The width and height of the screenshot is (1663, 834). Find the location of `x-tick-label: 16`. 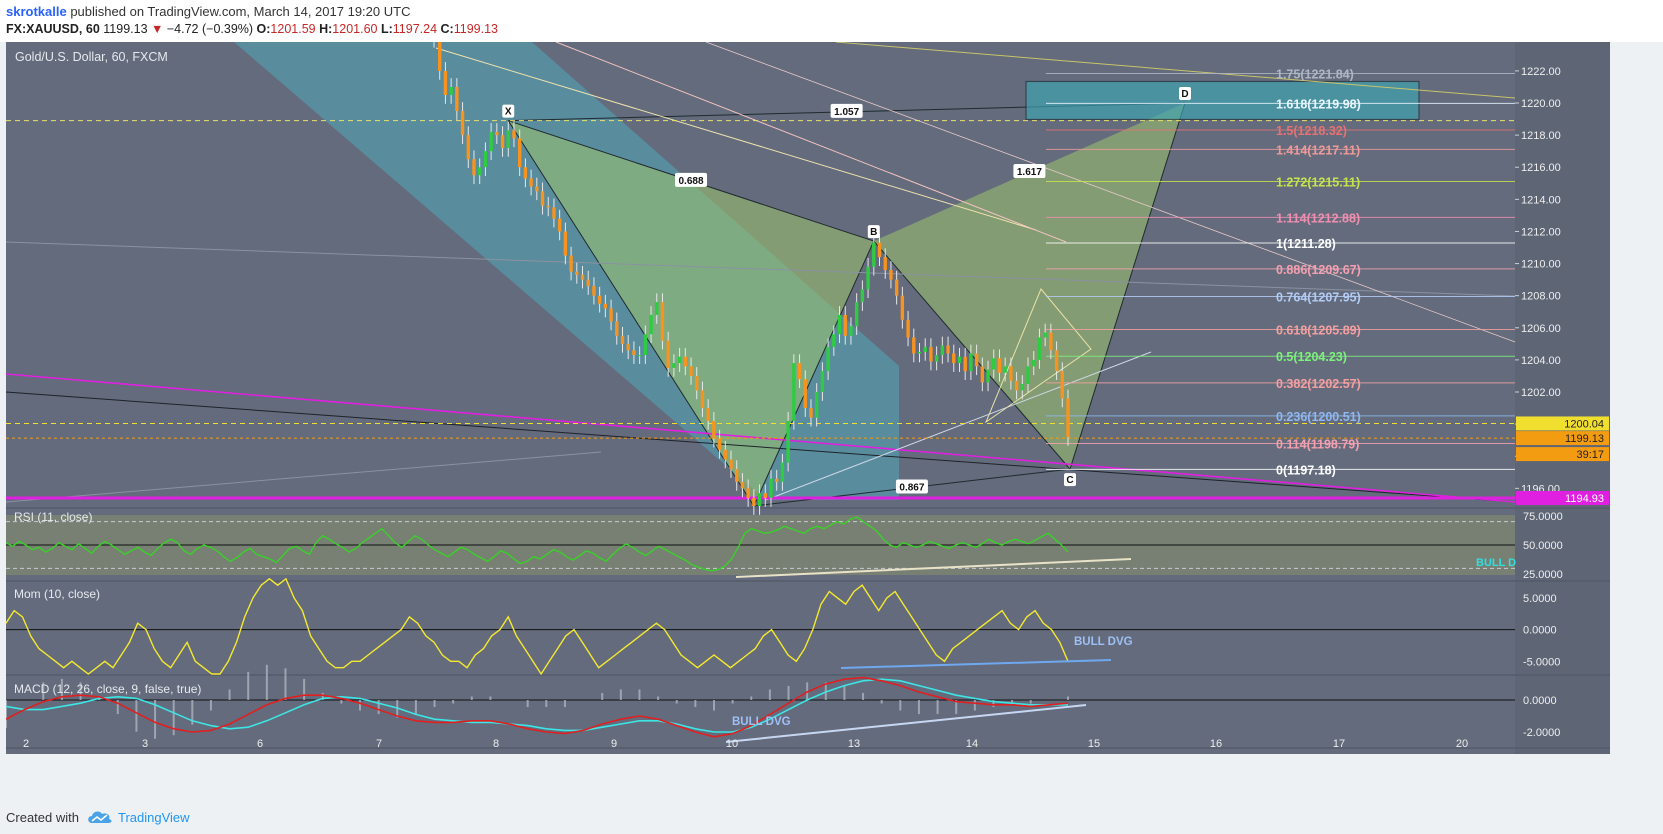

x-tick-label: 16 is located at coordinates (1216, 744).